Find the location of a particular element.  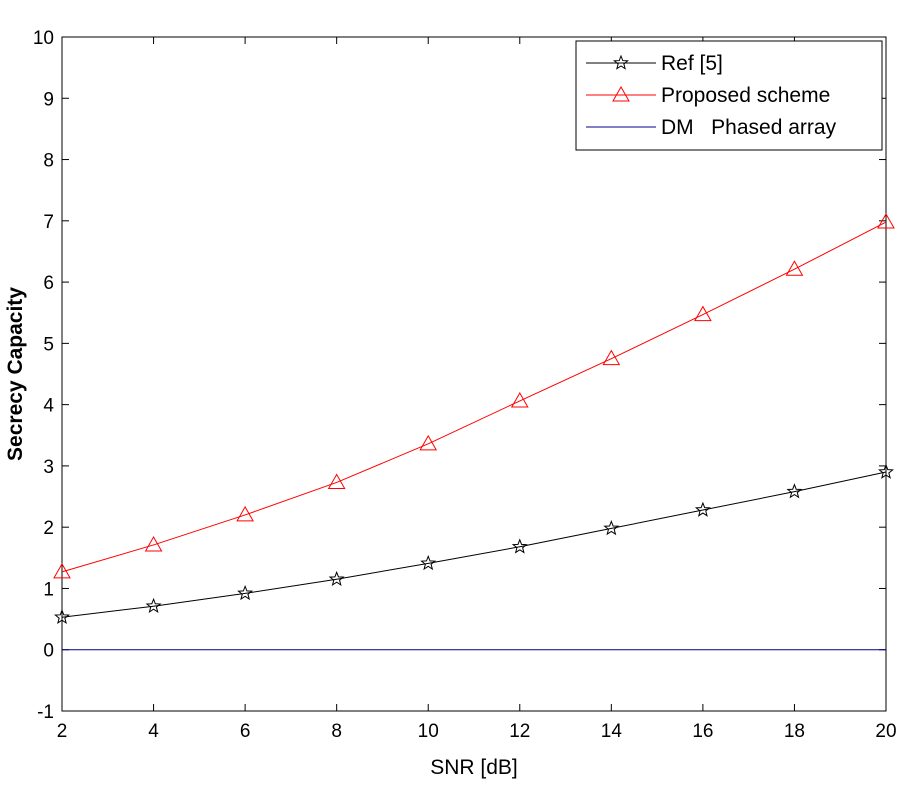

x-tick-label: 4 is located at coordinates (153, 731).